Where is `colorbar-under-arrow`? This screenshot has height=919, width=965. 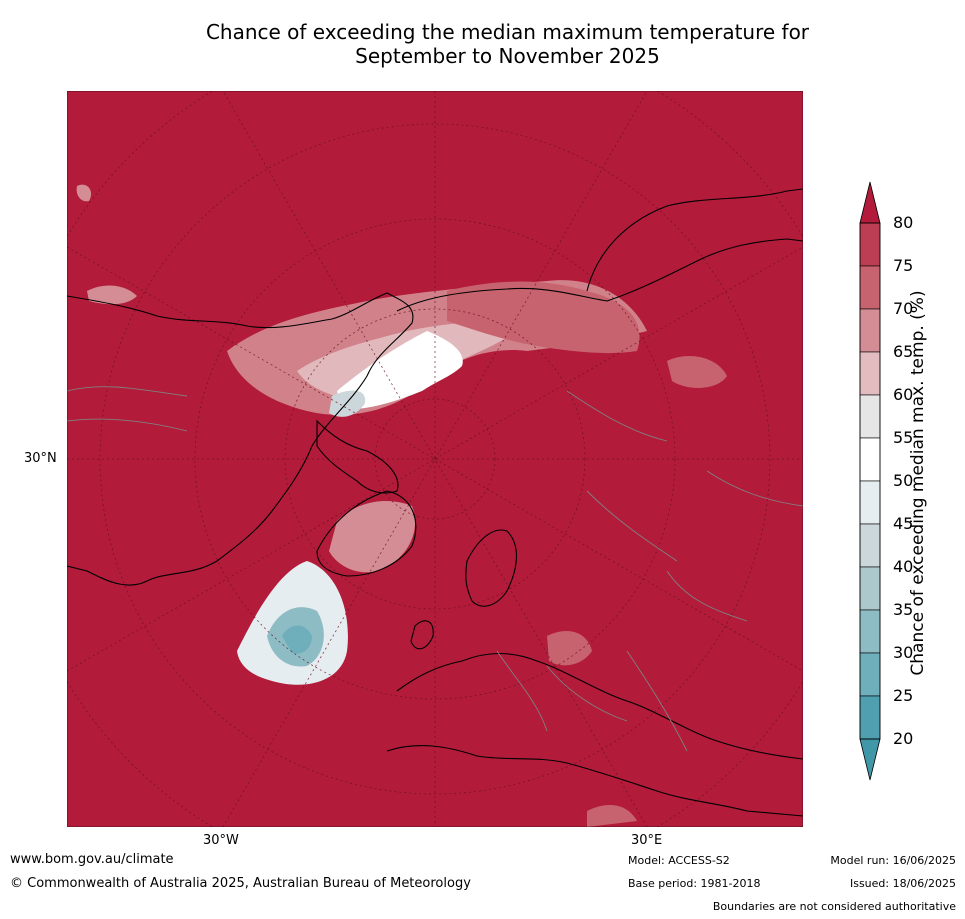
colorbar-under-arrow is located at coordinates (870, 759).